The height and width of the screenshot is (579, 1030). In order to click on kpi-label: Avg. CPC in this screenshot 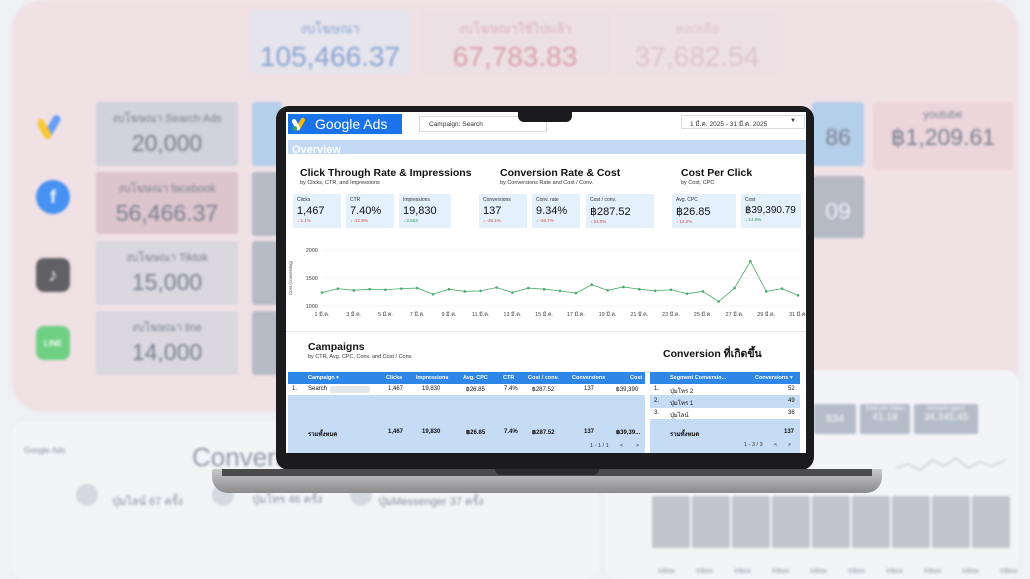, I will do `click(687, 200)`.